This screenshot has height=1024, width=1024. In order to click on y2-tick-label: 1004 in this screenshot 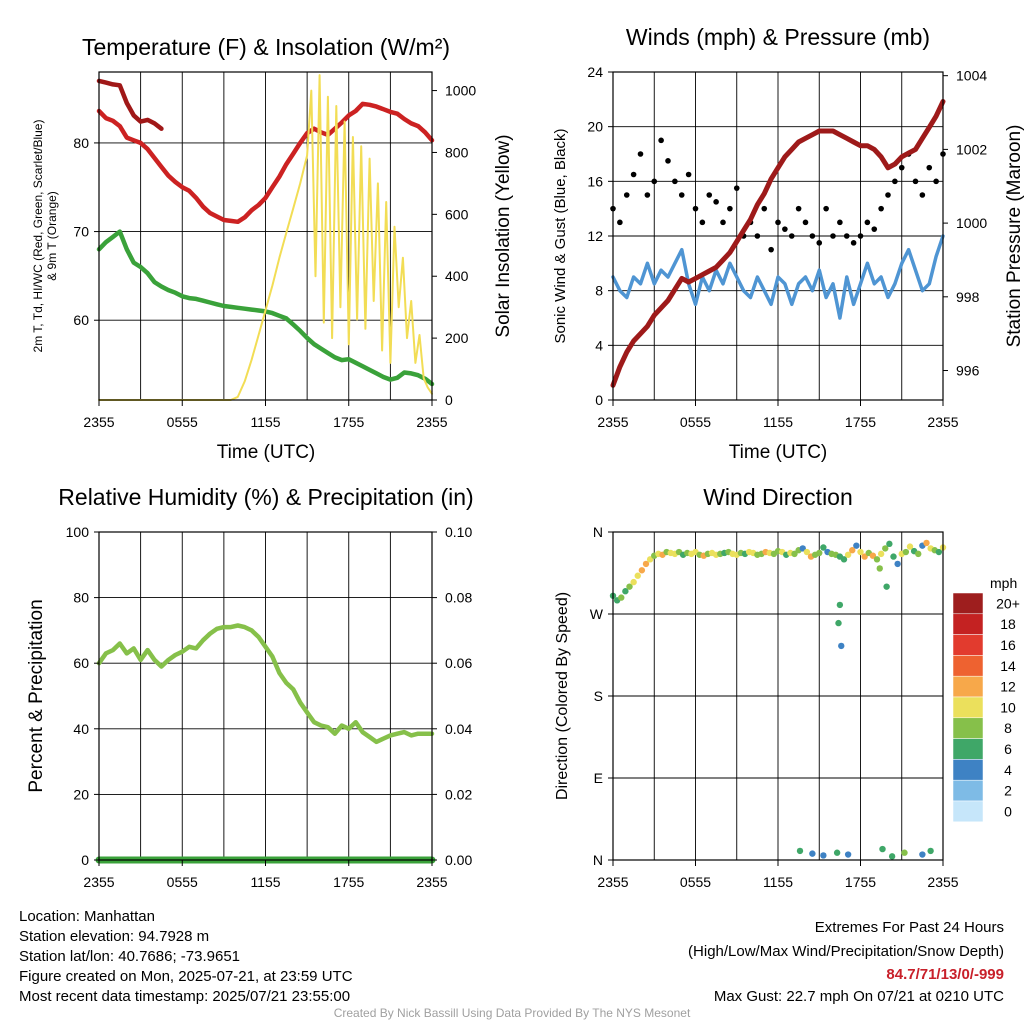, I will do `click(971, 76)`.